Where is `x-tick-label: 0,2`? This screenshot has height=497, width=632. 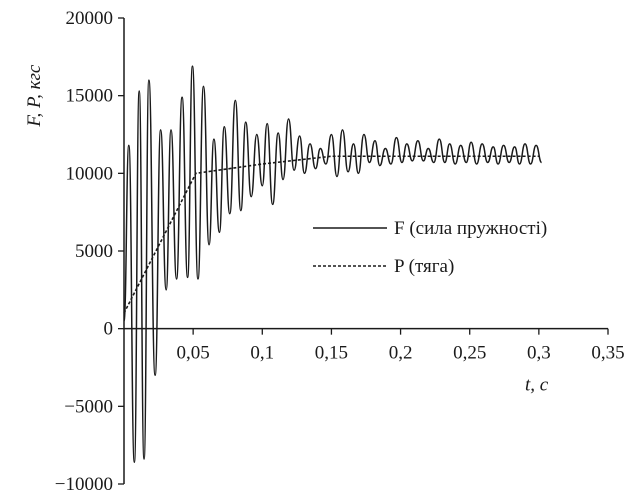 x-tick-label: 0,2 is located at coordinates (401, 353).